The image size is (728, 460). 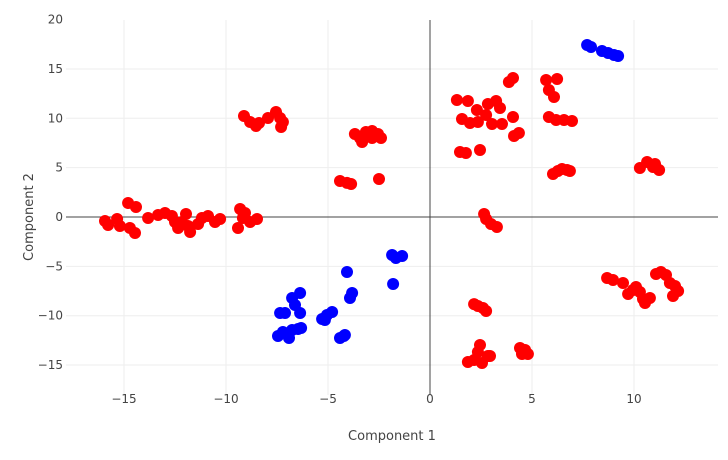 I want to click on y-tick-label: 0, so click(x=59, y=217).